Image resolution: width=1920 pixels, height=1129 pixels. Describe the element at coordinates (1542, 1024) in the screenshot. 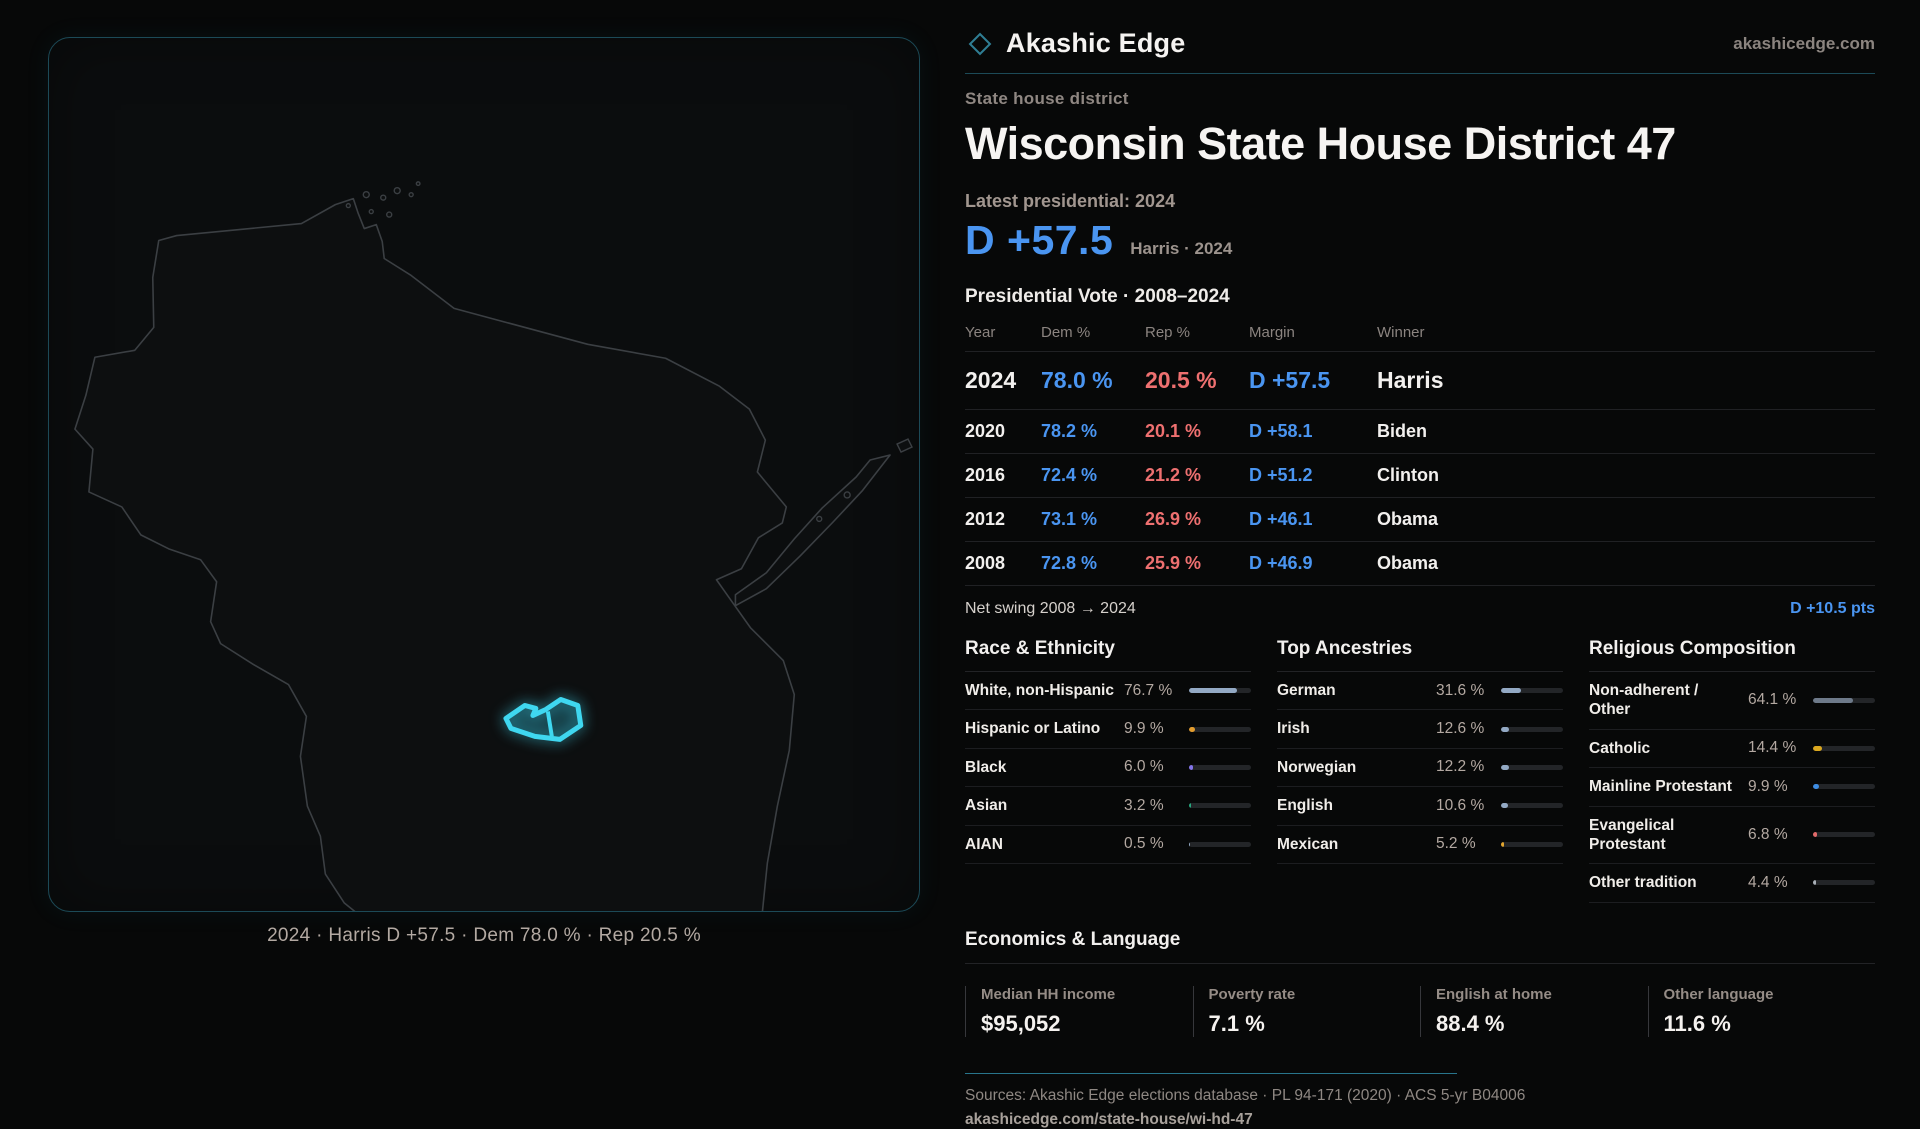

I see `econ-stat-value: 88.4 %` at that location.